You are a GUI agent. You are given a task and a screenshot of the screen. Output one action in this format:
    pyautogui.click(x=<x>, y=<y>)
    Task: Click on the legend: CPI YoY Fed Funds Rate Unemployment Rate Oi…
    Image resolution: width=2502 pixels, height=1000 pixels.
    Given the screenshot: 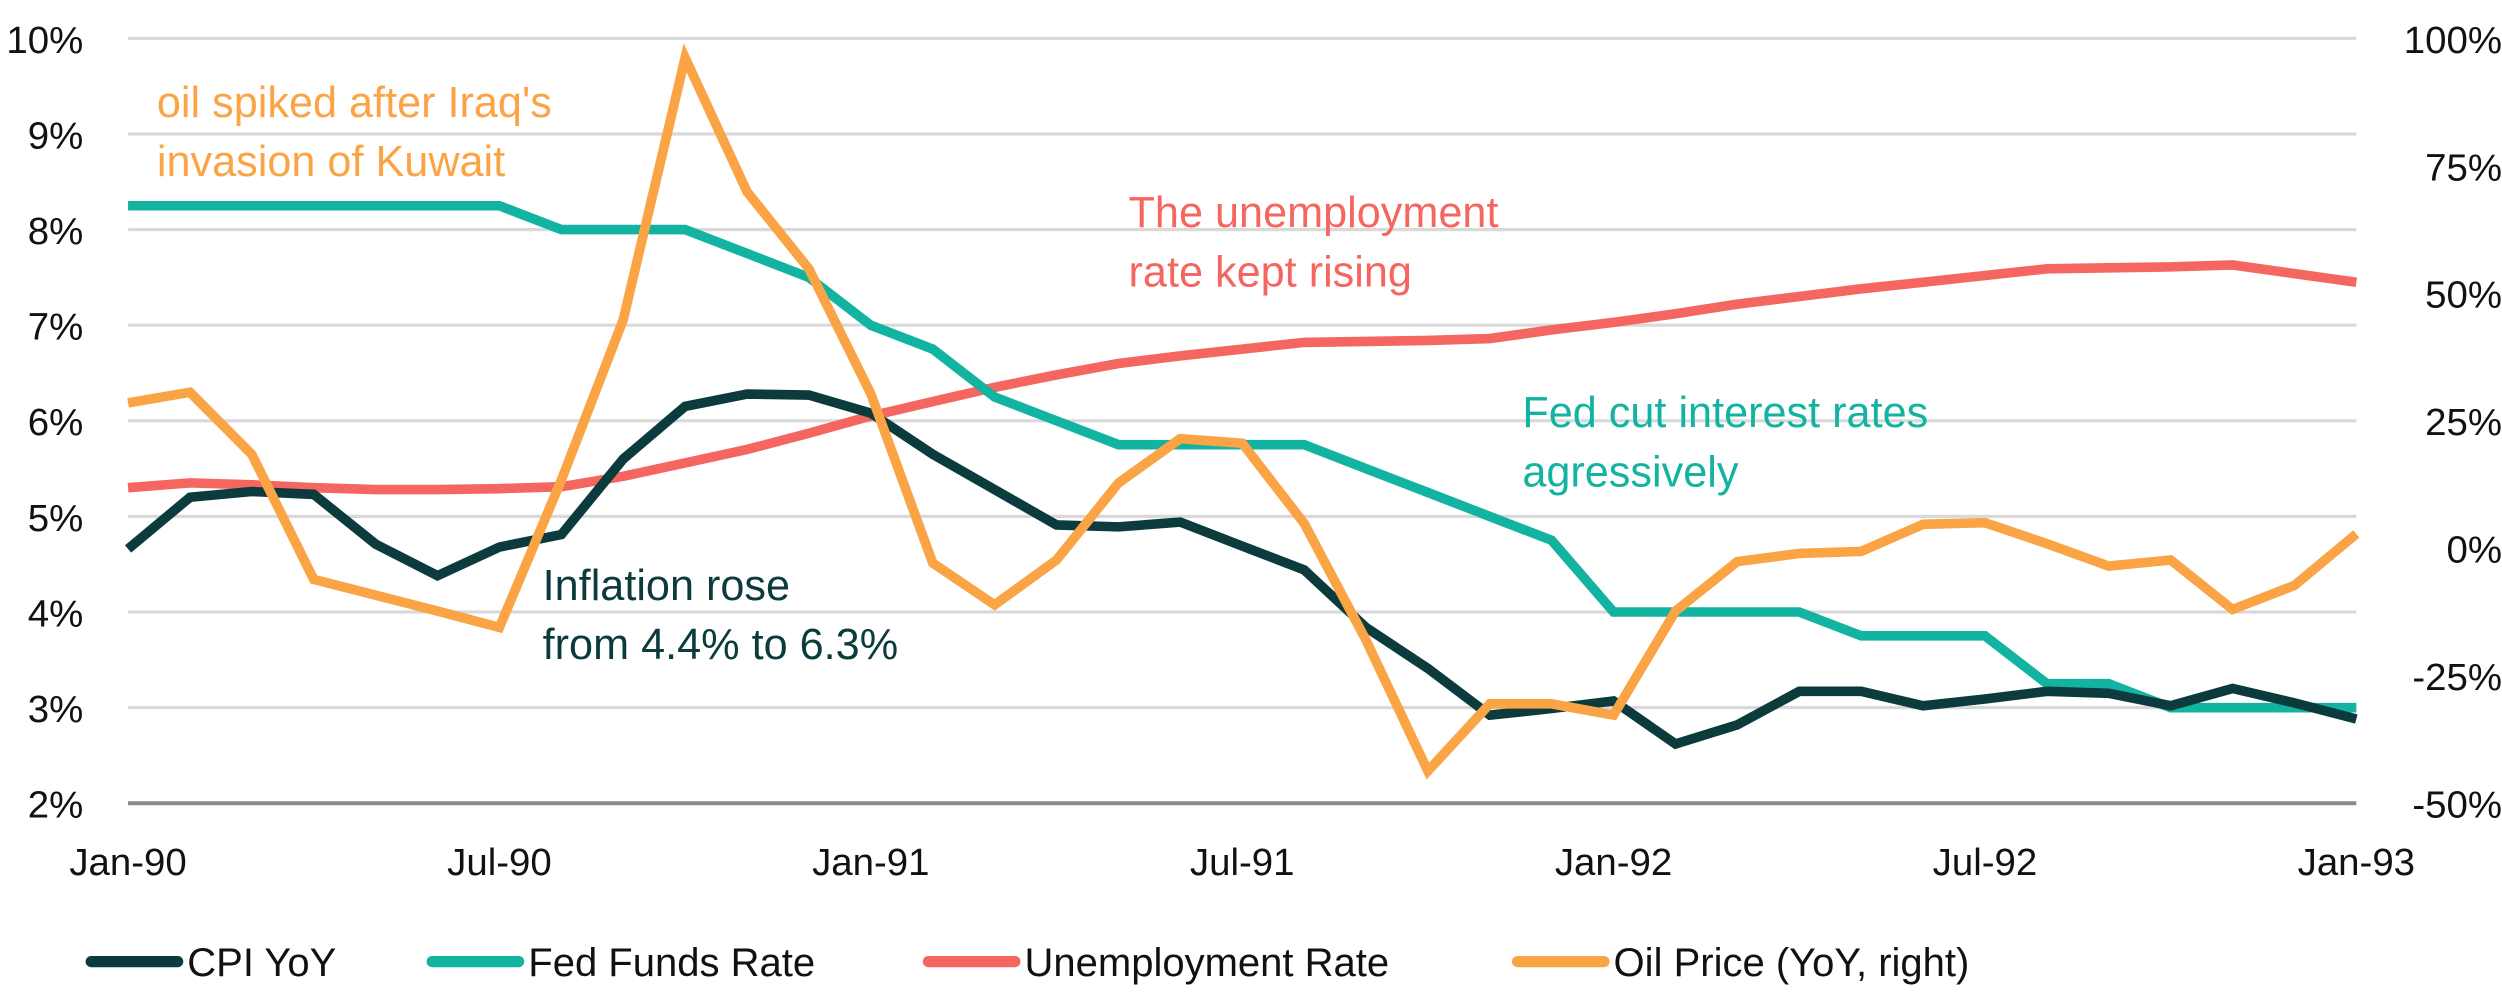 What is the action you would take?
    pyautogui.click(x=1027, y=963)
    